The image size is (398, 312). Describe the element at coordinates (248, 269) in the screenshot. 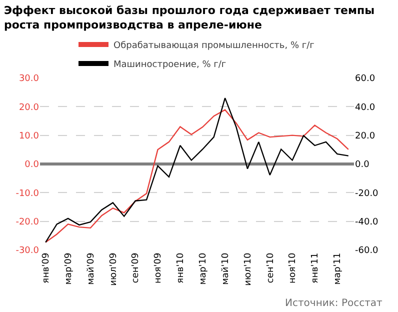

I see `x-tick-label: июл'10` at that location.